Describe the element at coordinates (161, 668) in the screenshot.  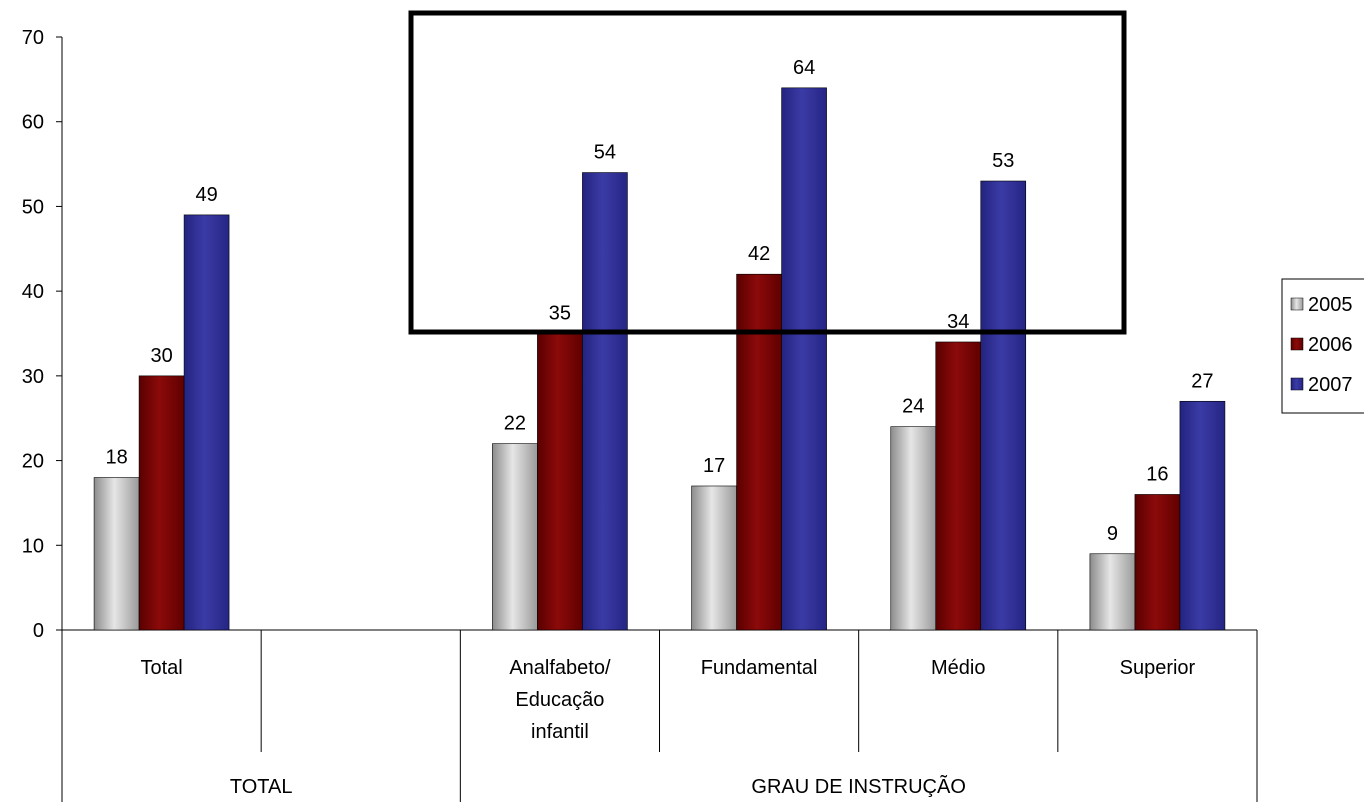
I see `x-tick-label: Total` at that location.